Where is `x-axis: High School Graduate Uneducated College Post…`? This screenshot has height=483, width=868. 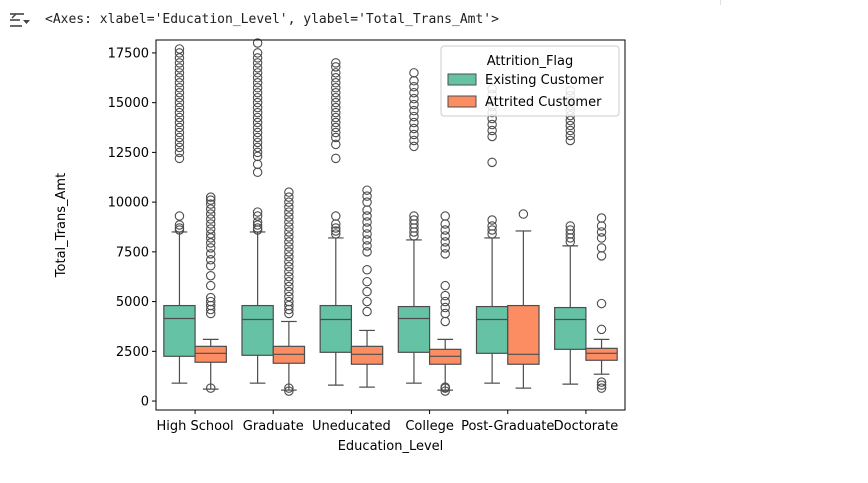 x-axis: High School Graduate Uneducated College Post… is located at coordinates (387, 422).